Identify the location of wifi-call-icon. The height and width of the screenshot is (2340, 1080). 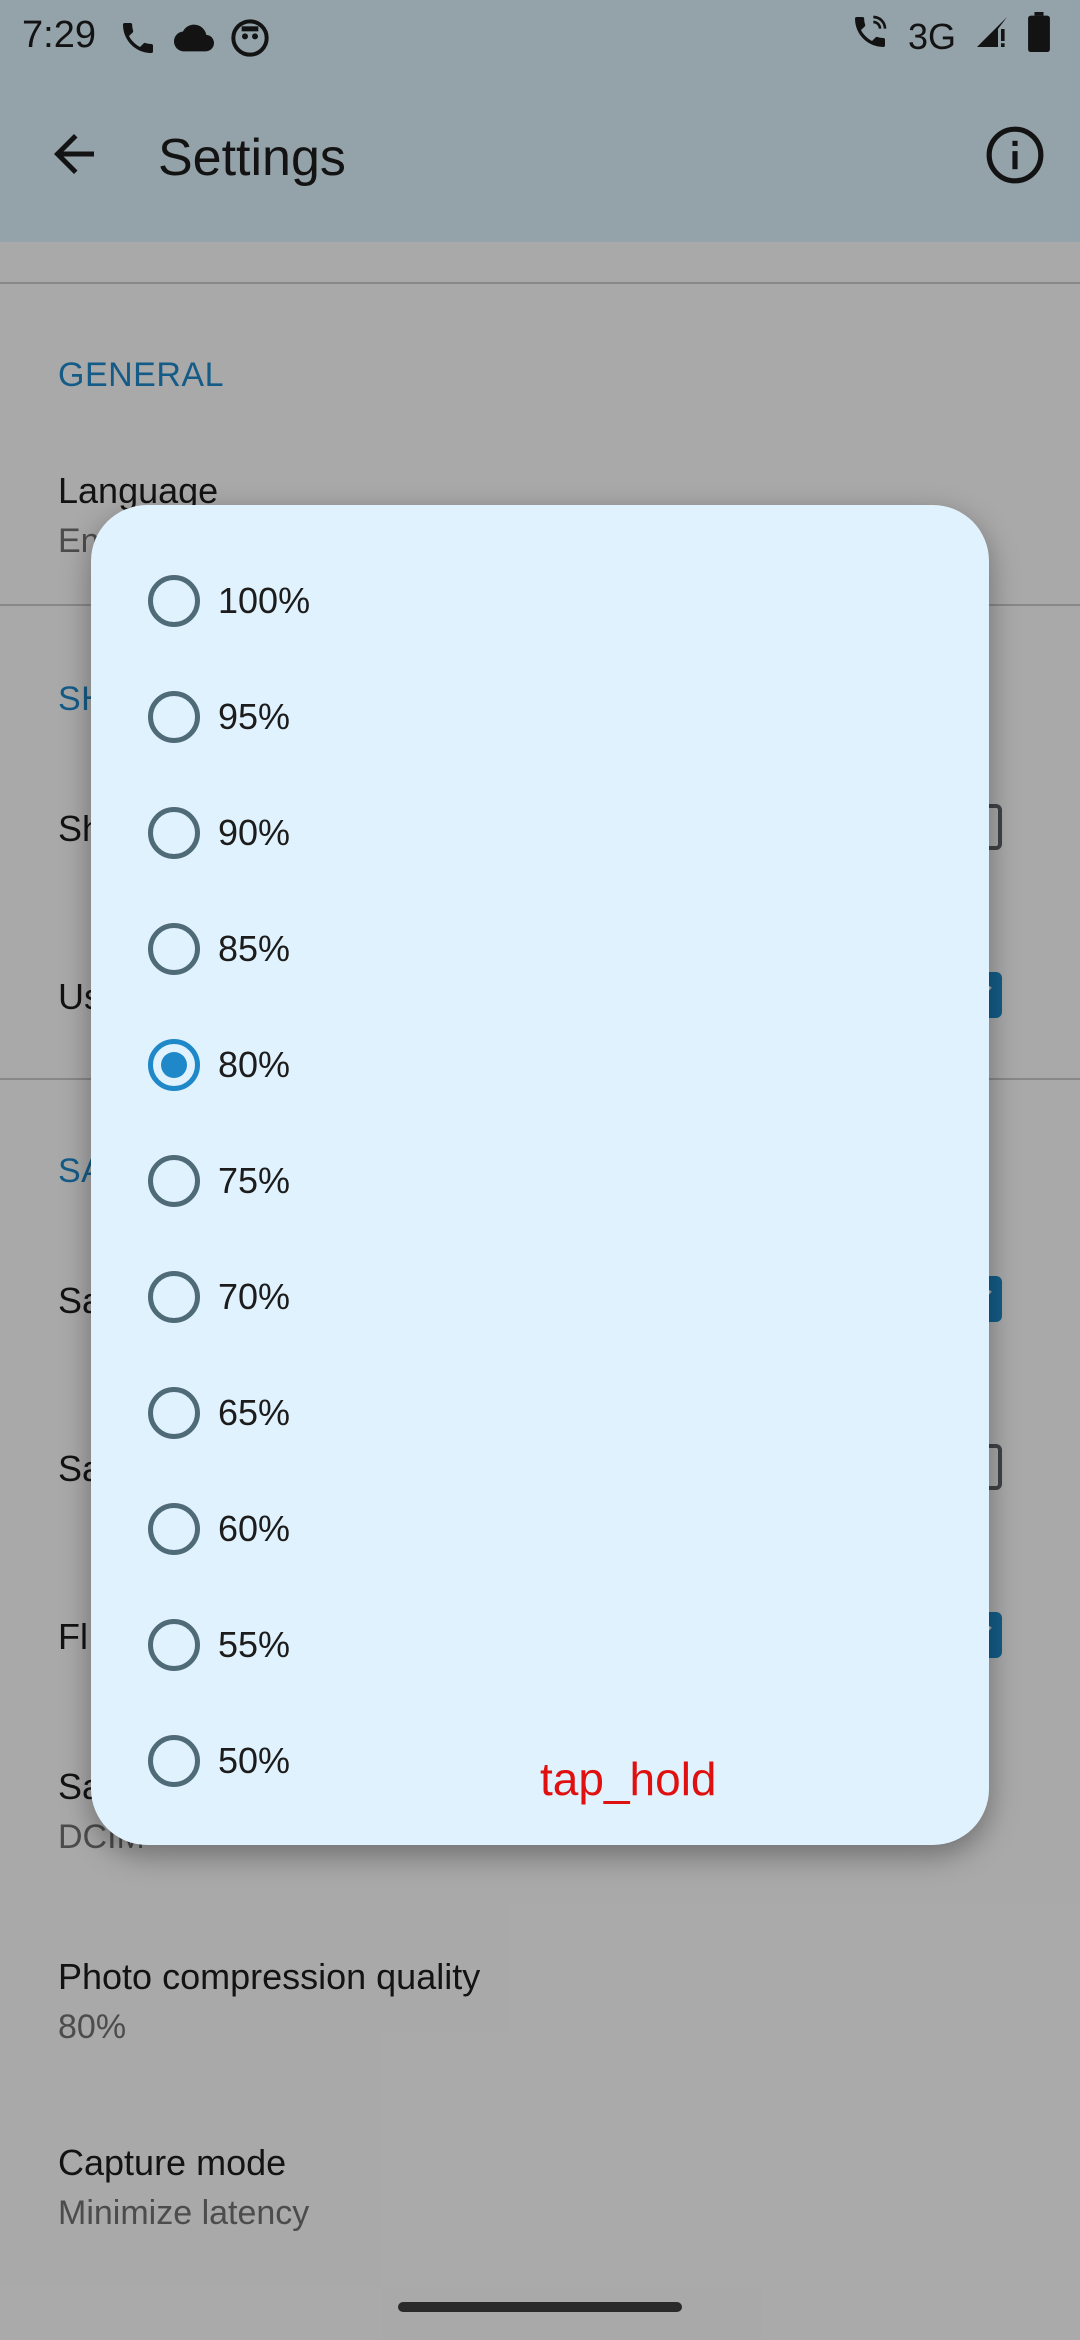
(870, 36).